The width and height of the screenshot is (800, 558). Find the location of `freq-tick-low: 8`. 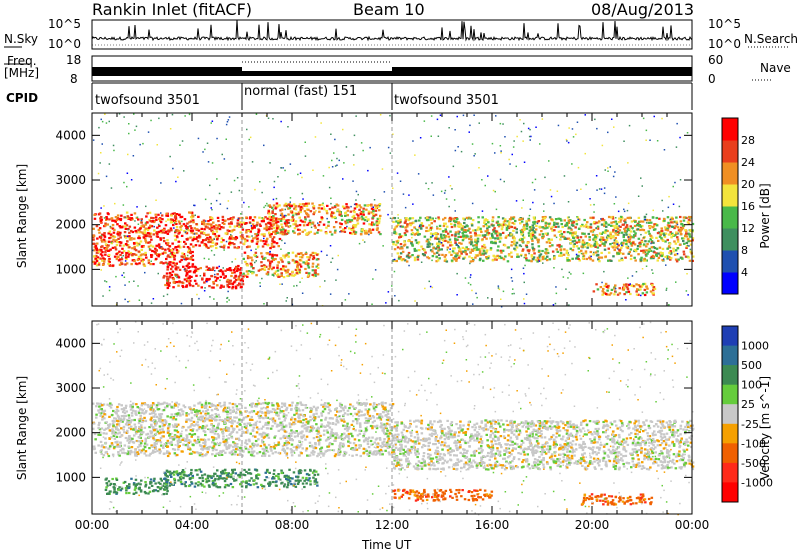

freq-tick-low: 8 is located at coordinates (74, 79).